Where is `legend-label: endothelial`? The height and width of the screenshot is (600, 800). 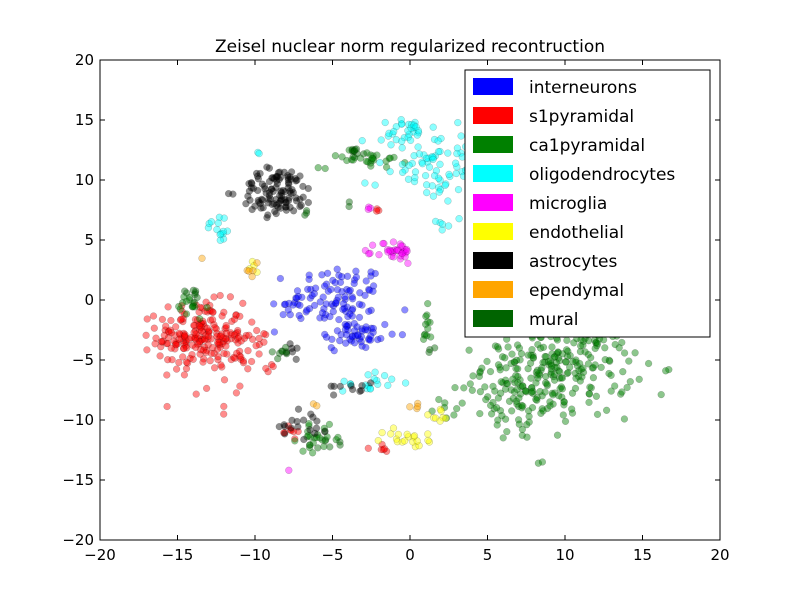
legend-label: endothelial is located at coordinates (576, 233).